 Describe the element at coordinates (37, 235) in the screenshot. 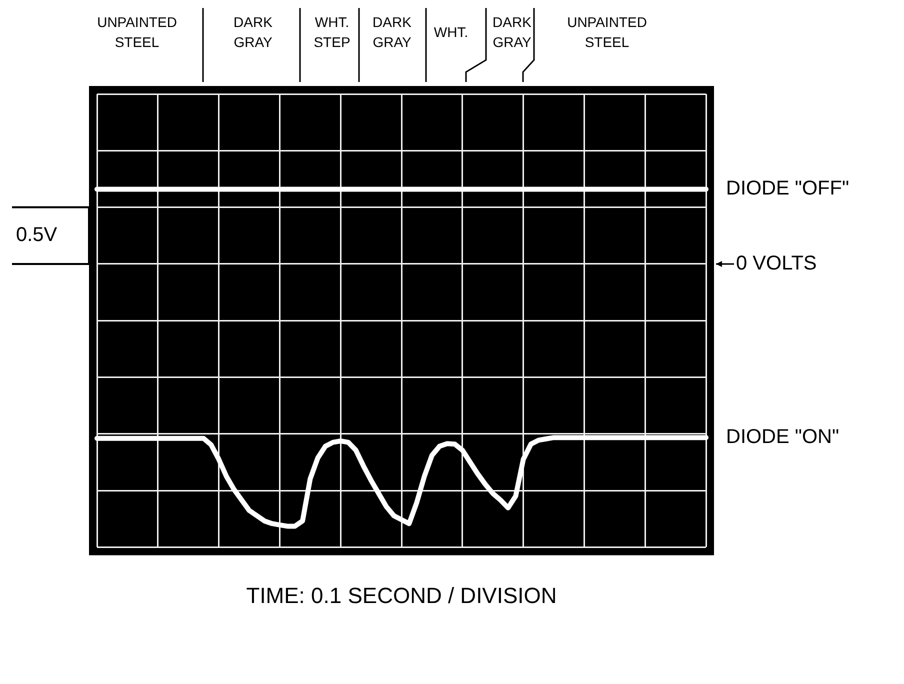

I see `text: 0.5V` at that location.